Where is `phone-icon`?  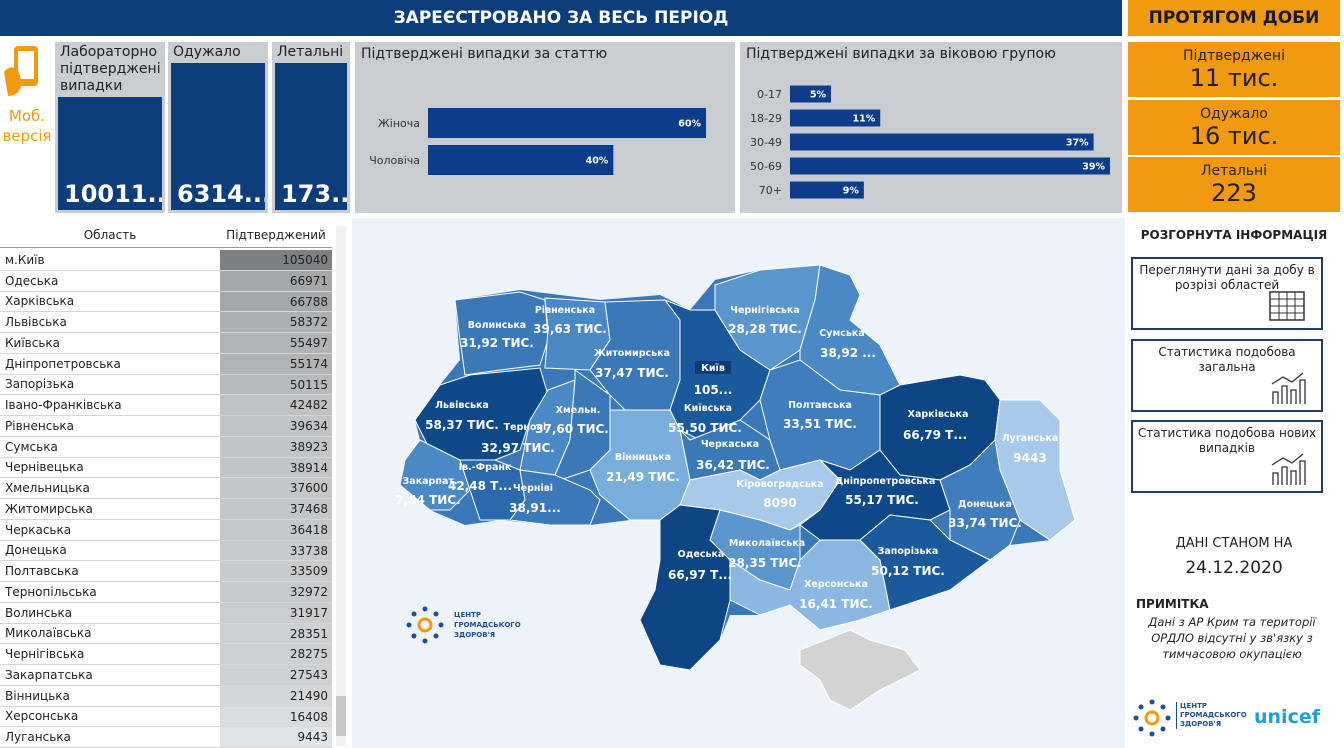
phone-icon is located at coordinates (21, 71).